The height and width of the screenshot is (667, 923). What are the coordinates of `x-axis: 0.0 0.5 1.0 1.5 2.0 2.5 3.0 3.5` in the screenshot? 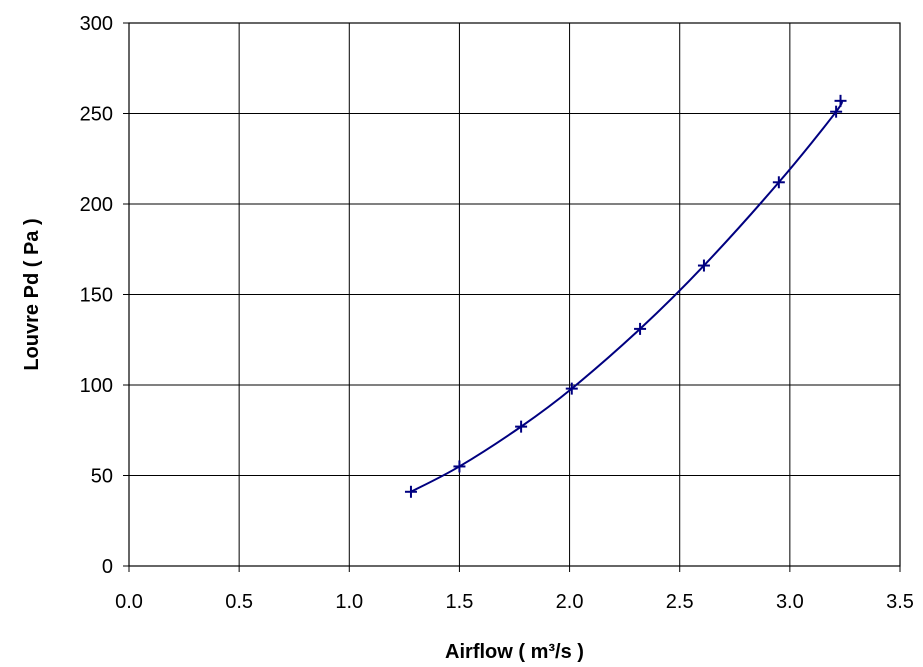 It's located at (514, 589).